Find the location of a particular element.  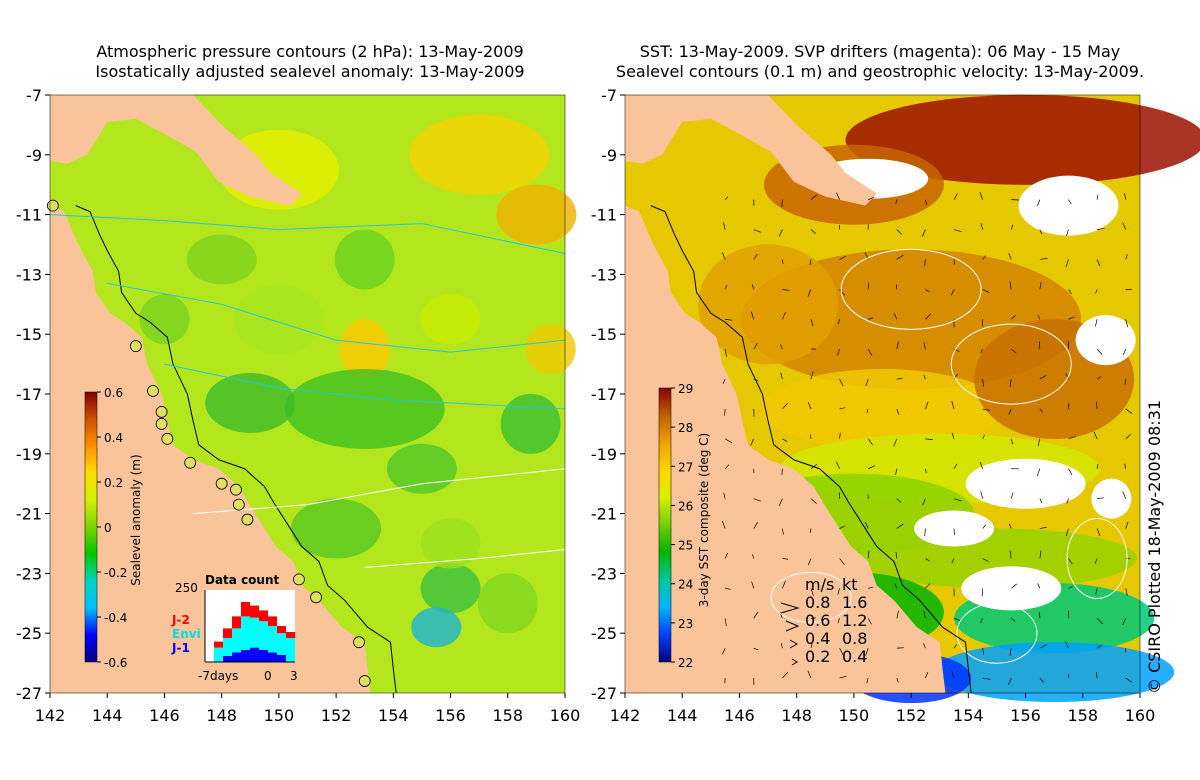

data-count-xlabel-end: 3 is located at coordinates (294, 676).